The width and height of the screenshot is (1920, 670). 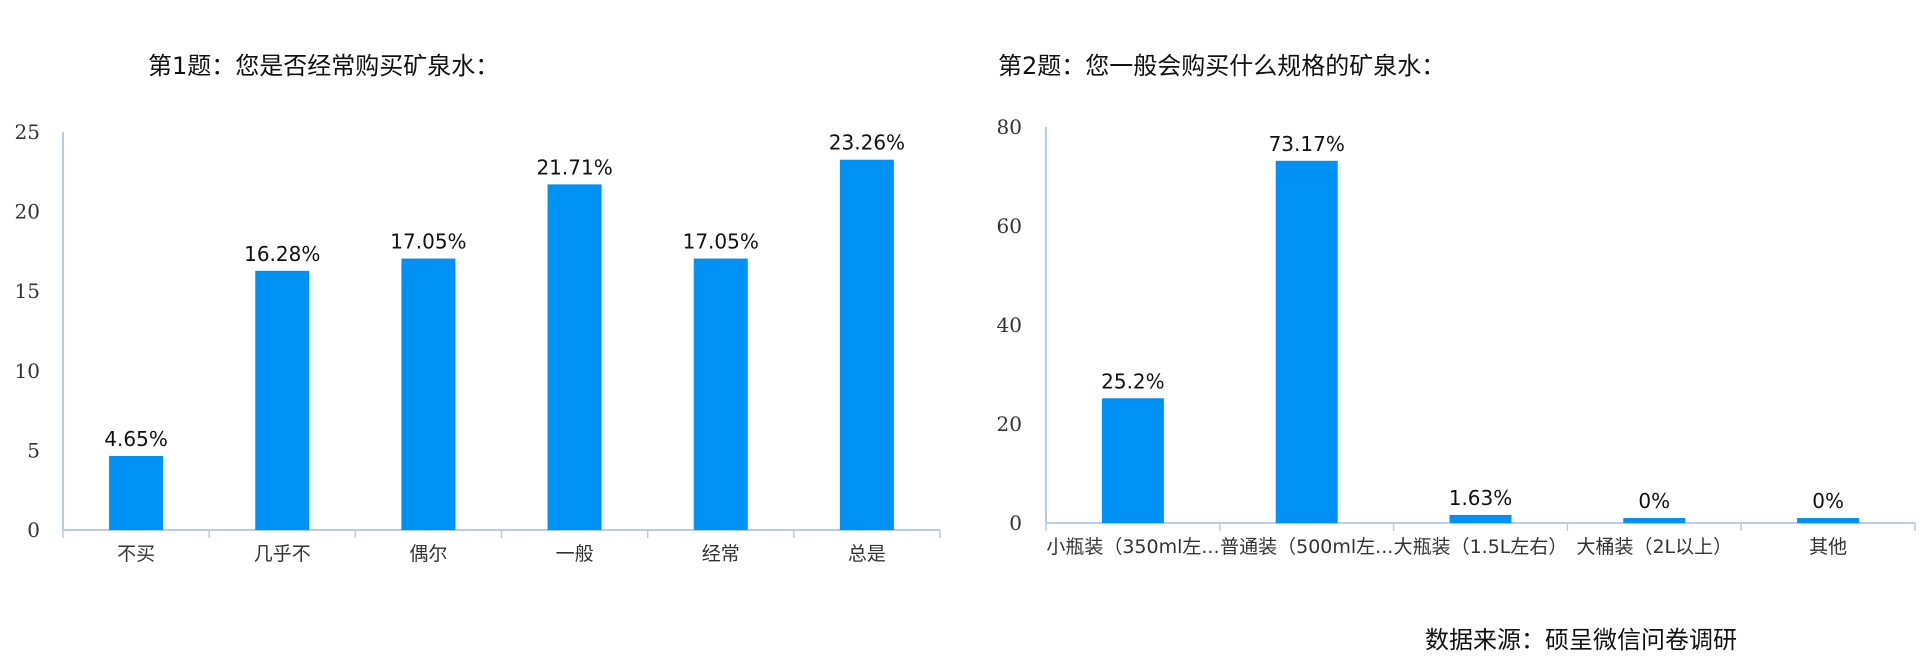 What do you see at coordinates (721, 554) in the screenshot?
I see `chart1-category-label: 经常` at bounding box center [721, 554].